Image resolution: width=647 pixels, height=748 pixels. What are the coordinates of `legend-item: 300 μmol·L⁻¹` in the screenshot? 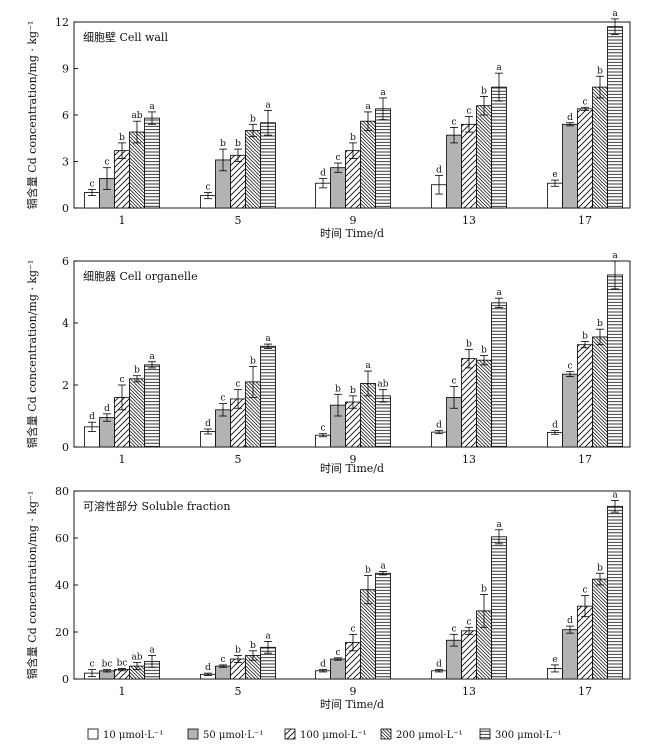 It's located at (520, 734).